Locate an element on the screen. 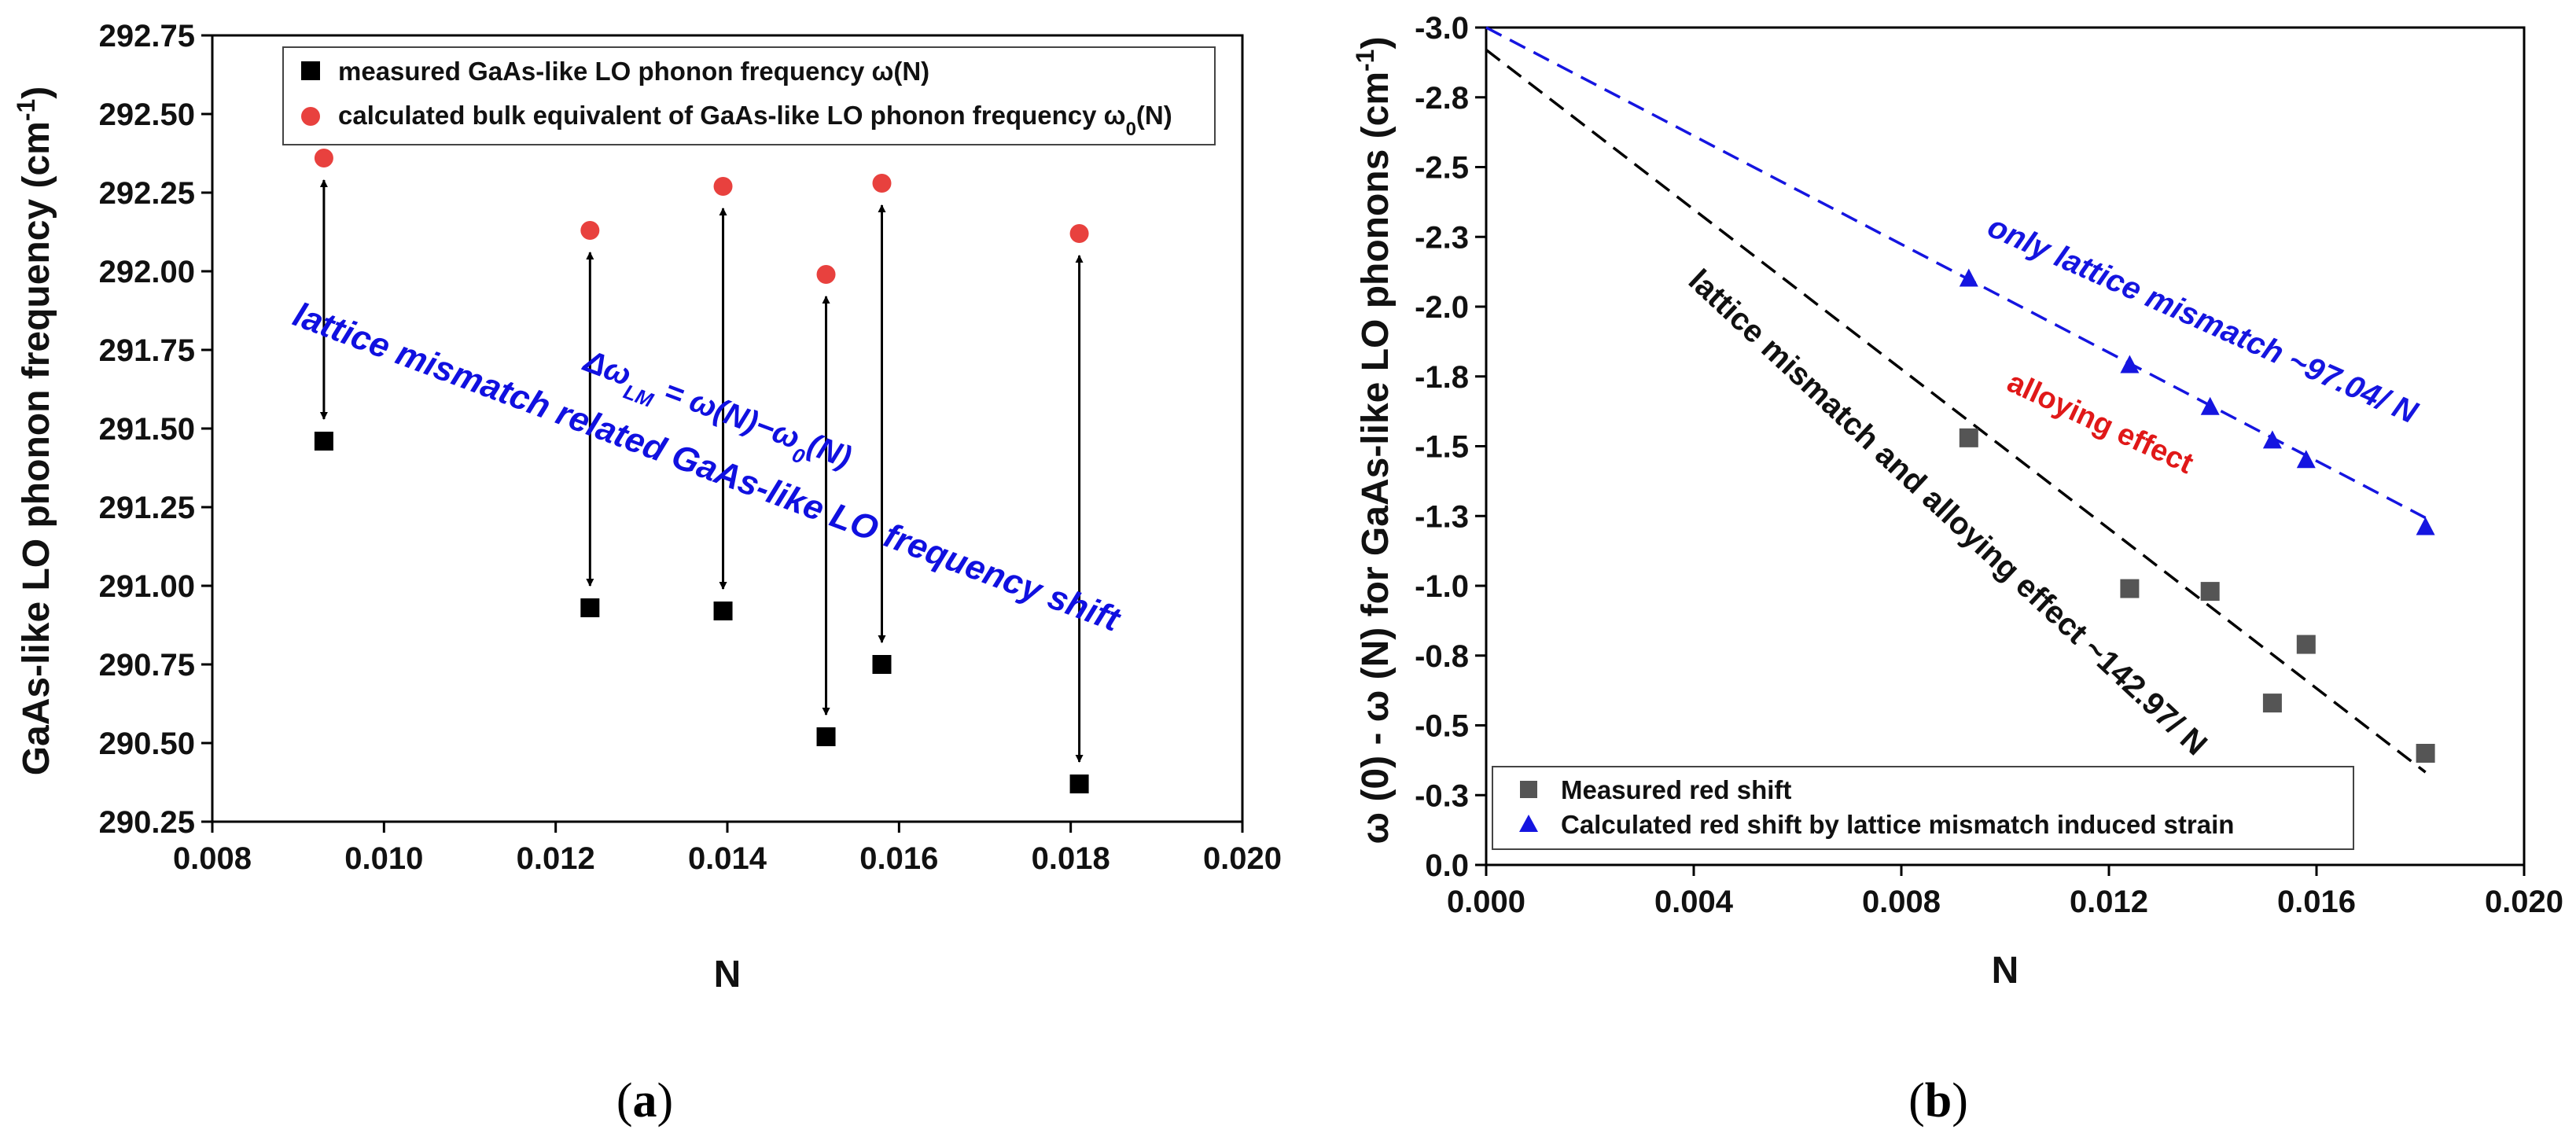 The image size is (2576, 1148). panel-b-markers is located at coordinates (2197, 515).